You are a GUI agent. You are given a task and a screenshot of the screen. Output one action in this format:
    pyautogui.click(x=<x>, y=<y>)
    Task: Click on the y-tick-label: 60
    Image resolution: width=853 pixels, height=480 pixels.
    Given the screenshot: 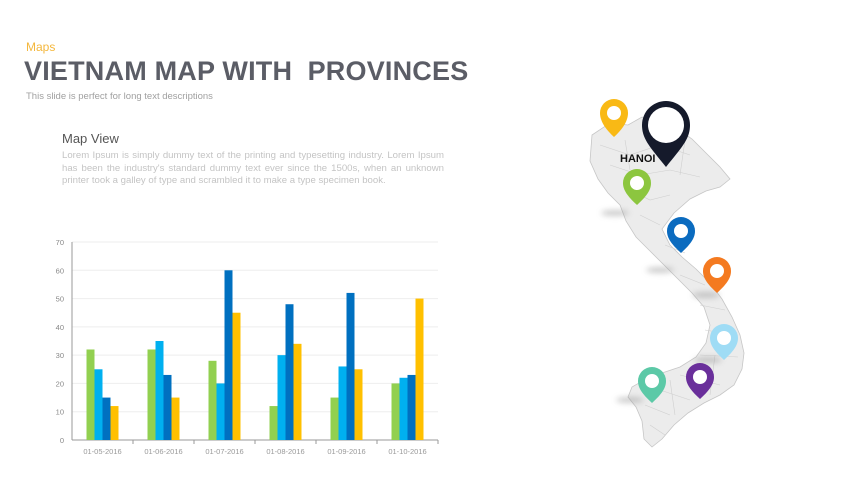 What is the action you would take?
    pyautogui.click(x=60, y=270)
    